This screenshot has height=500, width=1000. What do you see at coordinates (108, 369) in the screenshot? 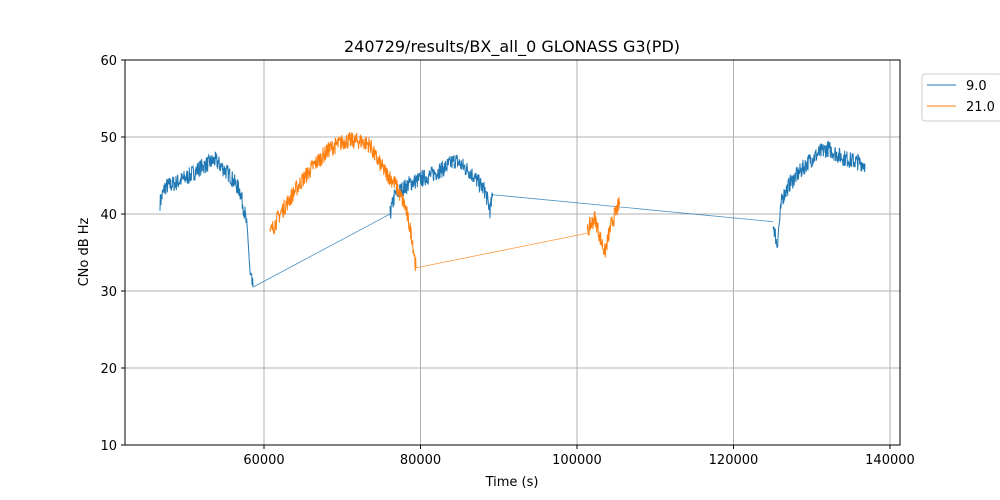
I see `y-tick-label: 20` at bounding box center [108, 369].